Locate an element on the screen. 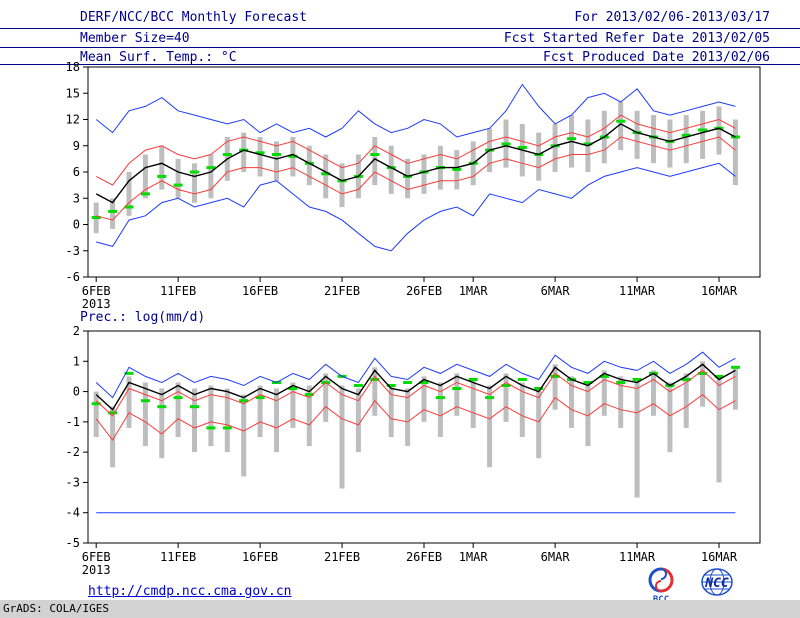 This screenshot has width=800, height=618. svg-text: -5 is located at coordinates (73, 543).